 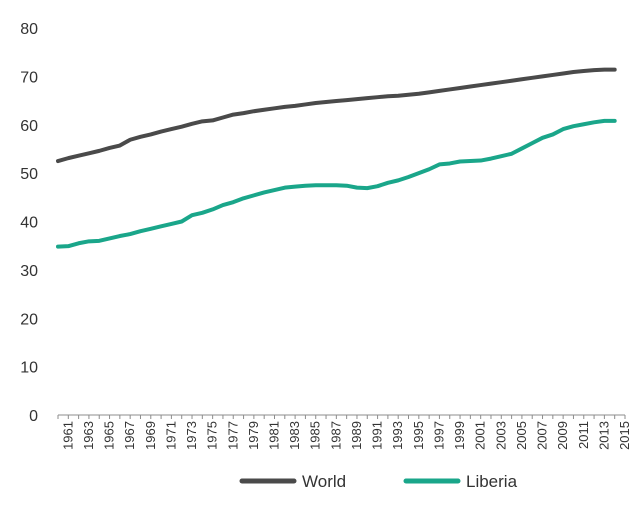 I want to click on x-tick-label: 1987, so click(x=335, y=435).